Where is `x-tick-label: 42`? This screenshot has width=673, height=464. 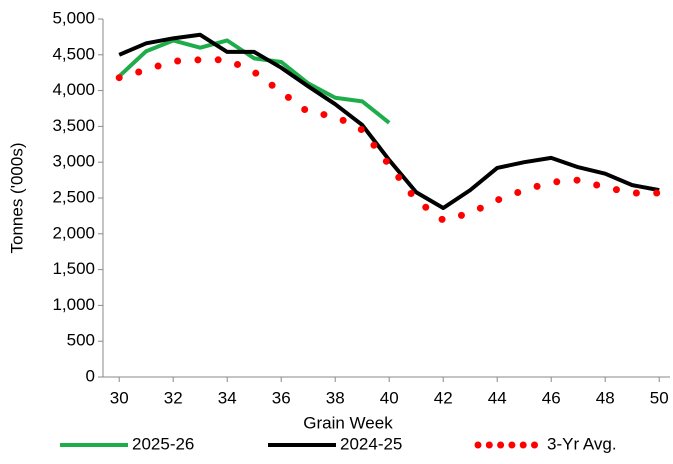
x-tick-label: 42 is located at coordinates (443, 397).